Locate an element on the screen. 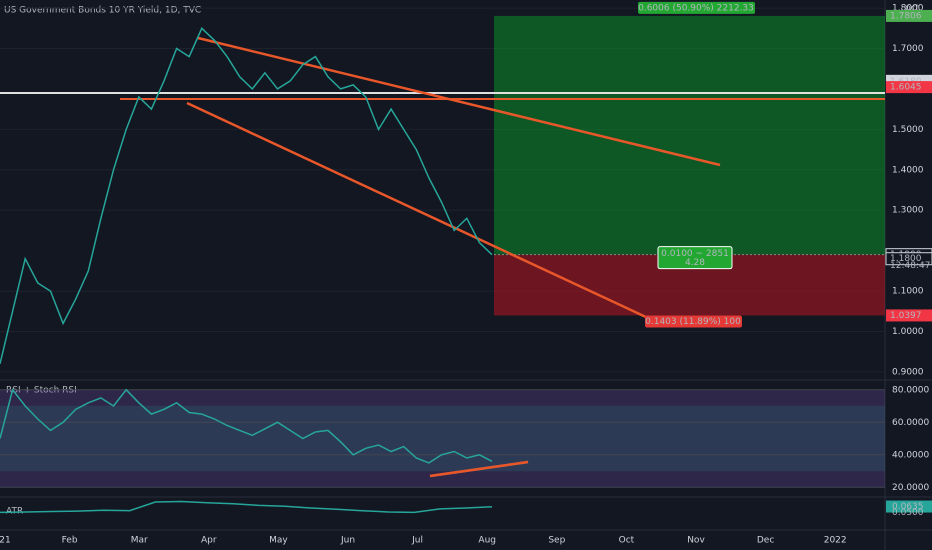 The image size is (932, 550). y-tick-label: 1.4000 is located at coordinates (908, 170).